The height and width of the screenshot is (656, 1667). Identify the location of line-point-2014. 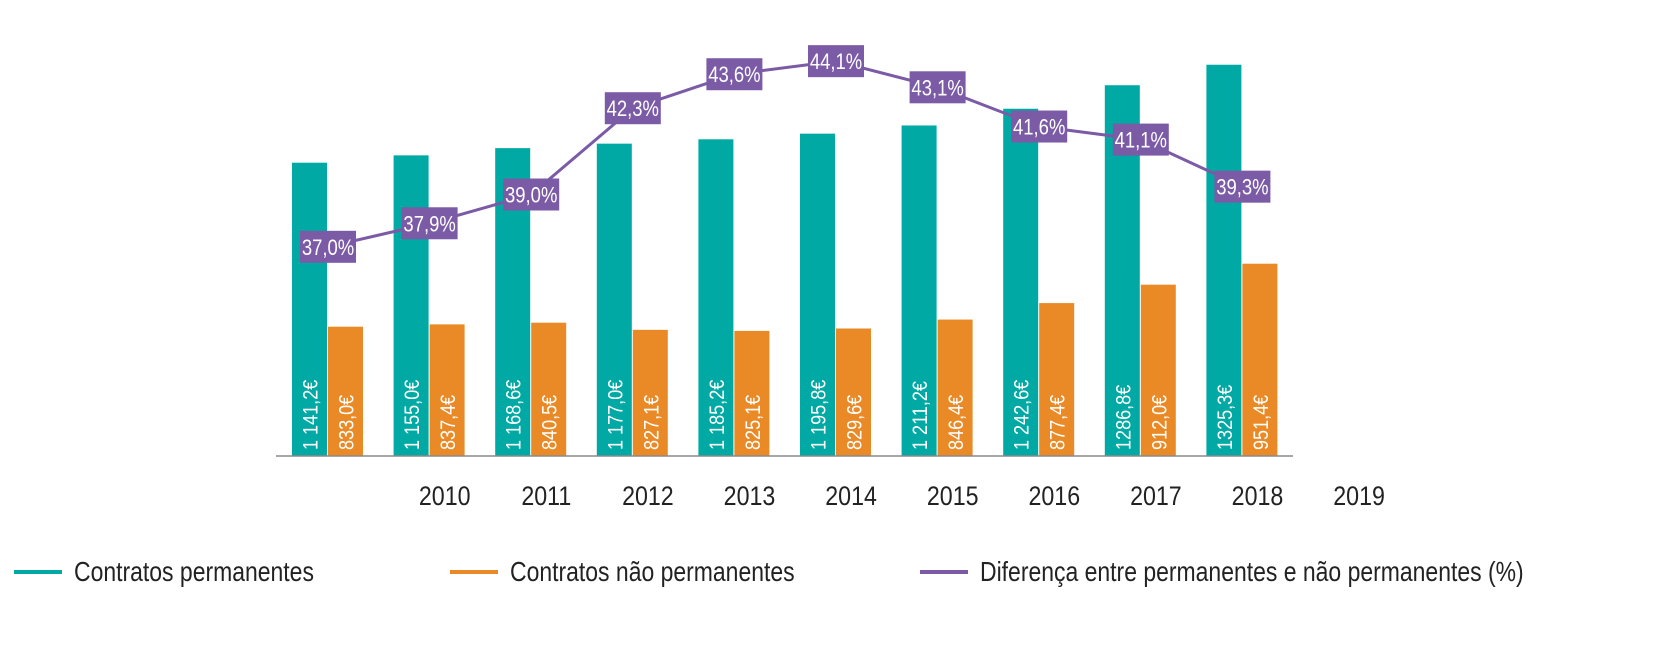
(734, 74).